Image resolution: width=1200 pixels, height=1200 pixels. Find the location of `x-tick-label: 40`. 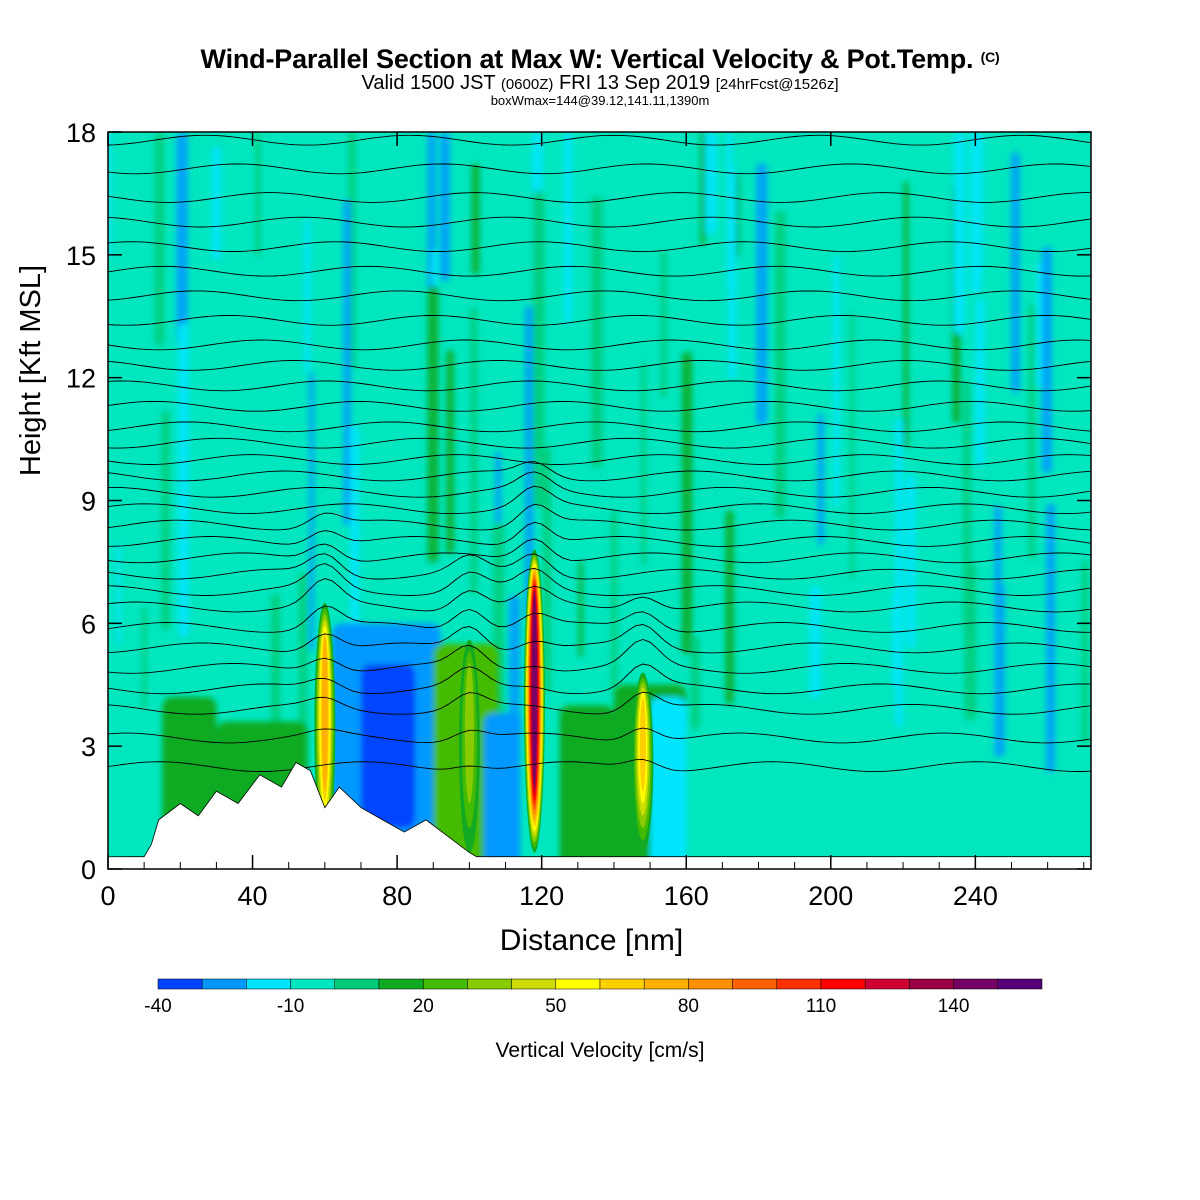

x-tick-label: 40 is located at coordinates (253, 896).